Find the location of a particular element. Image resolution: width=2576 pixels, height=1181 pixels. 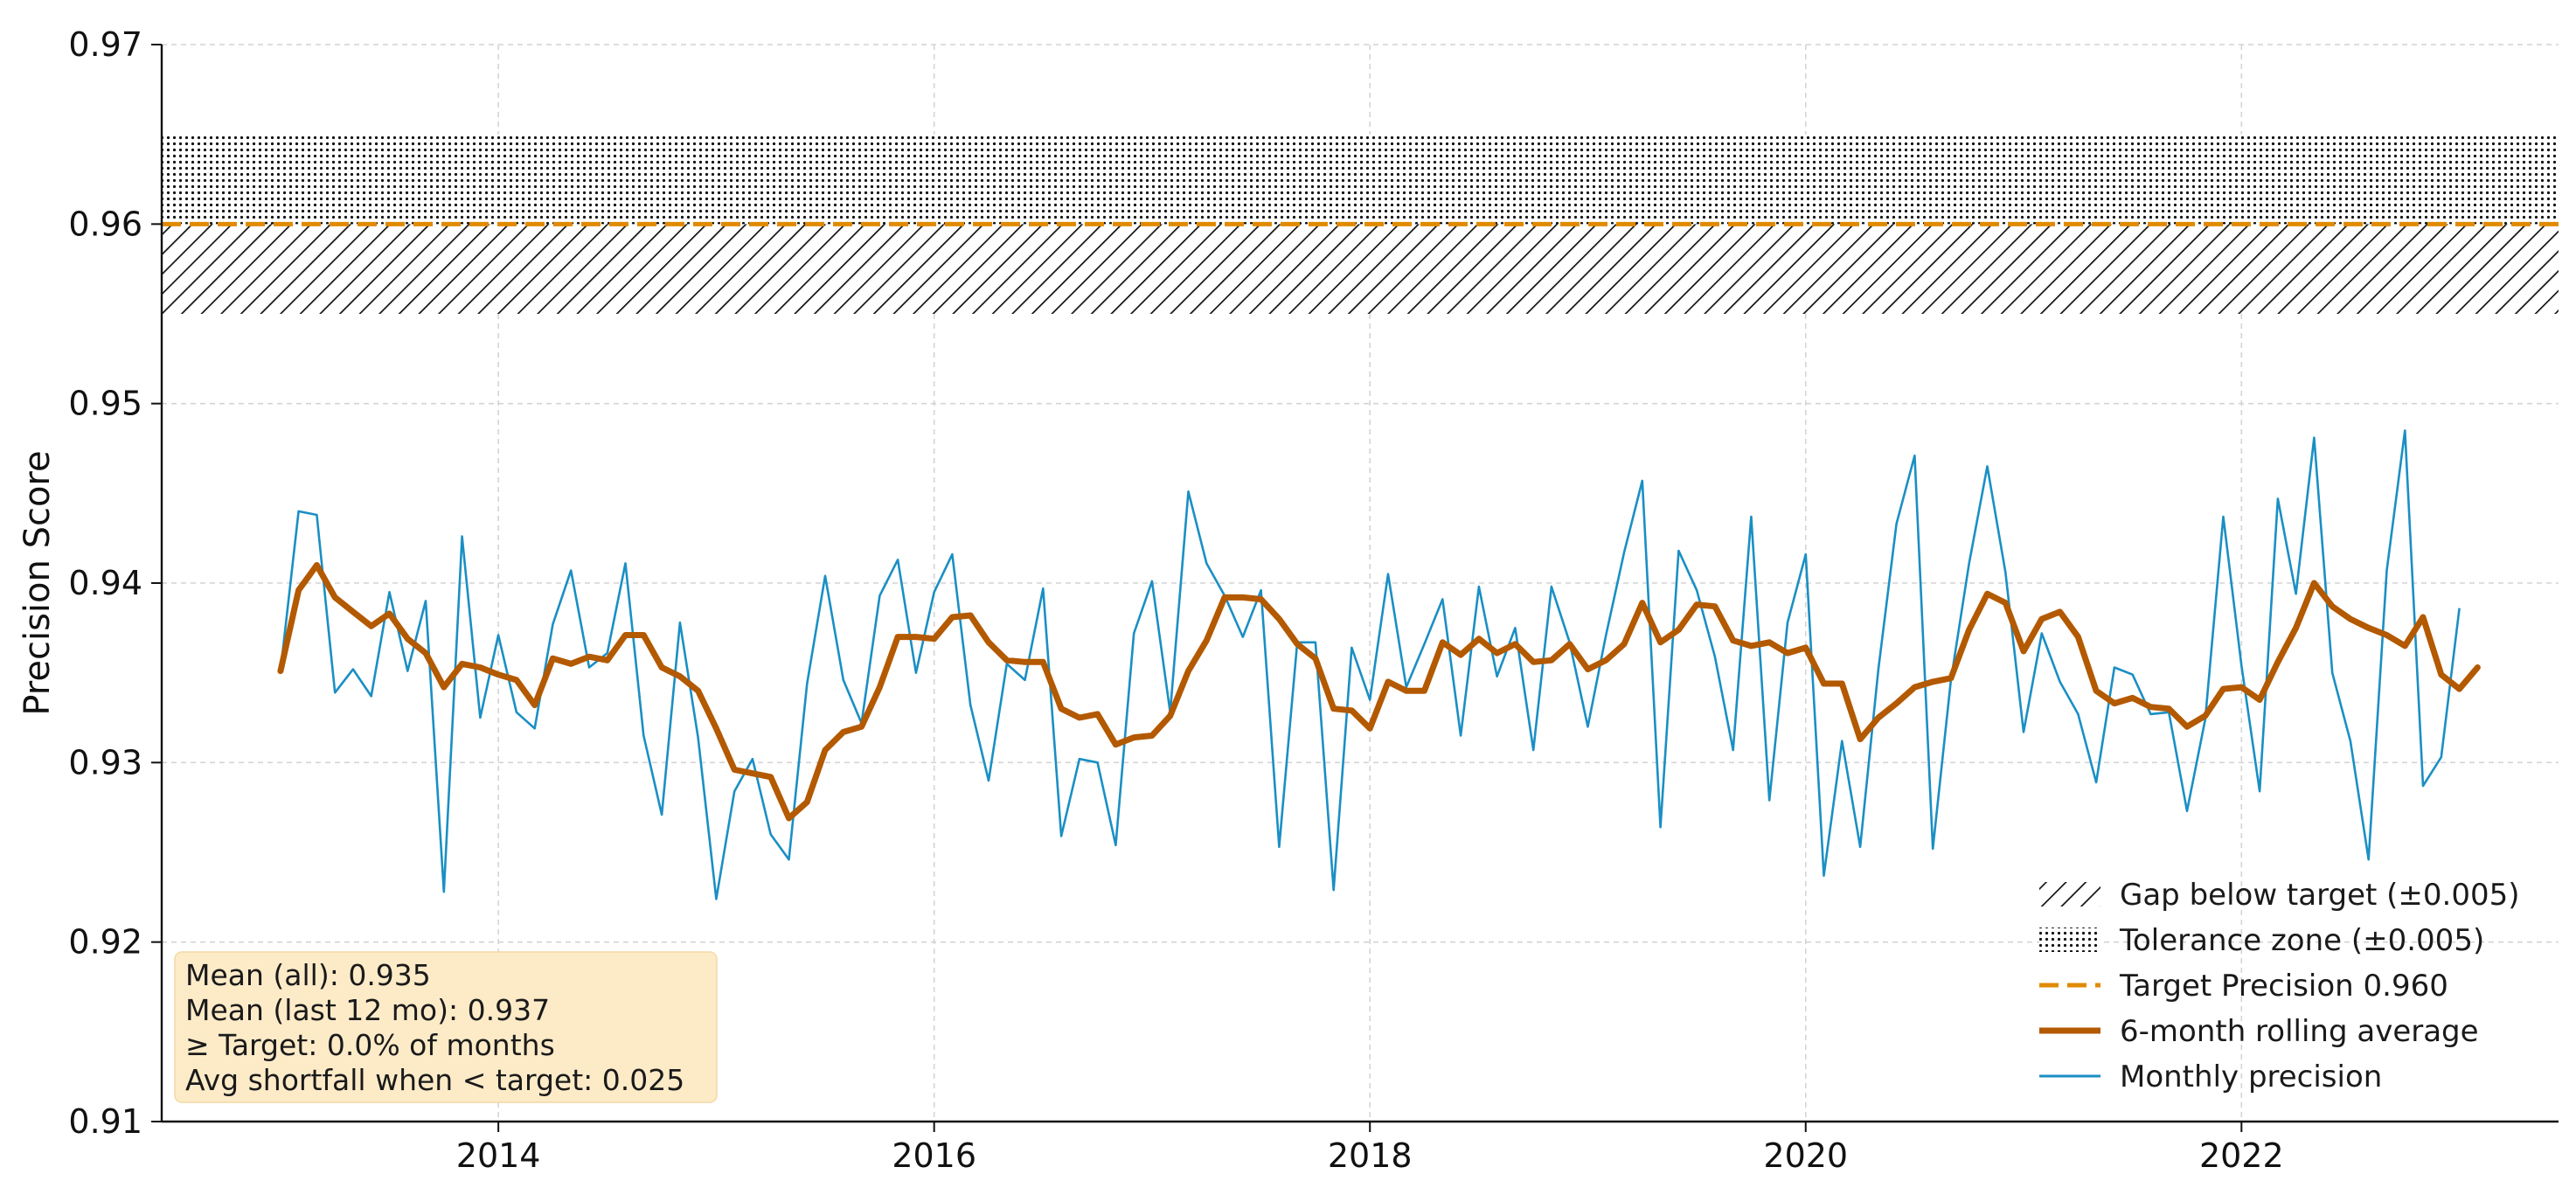

y-tick-label: 0.96 is located at coordinates (105, 224).